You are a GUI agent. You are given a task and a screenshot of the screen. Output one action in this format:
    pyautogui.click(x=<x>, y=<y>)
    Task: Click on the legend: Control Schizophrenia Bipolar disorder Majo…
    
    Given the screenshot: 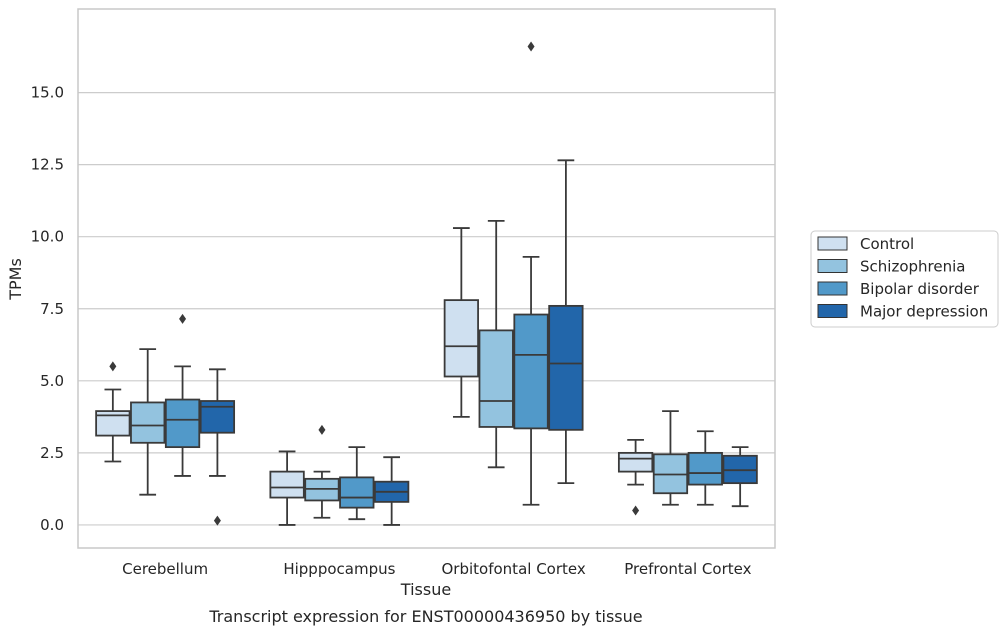 What is the action you would take?
    pyautogui.click(x=904, y=279)
    